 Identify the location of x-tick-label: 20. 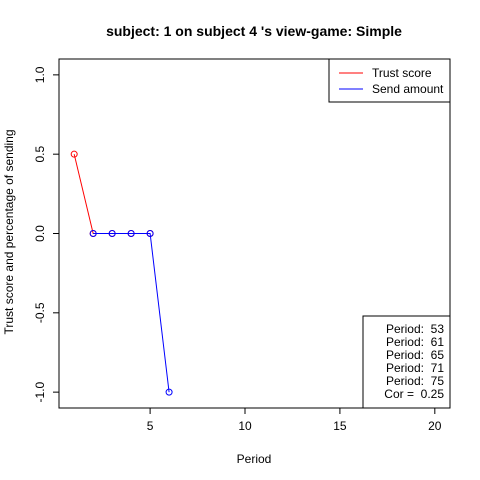
(435, 426).